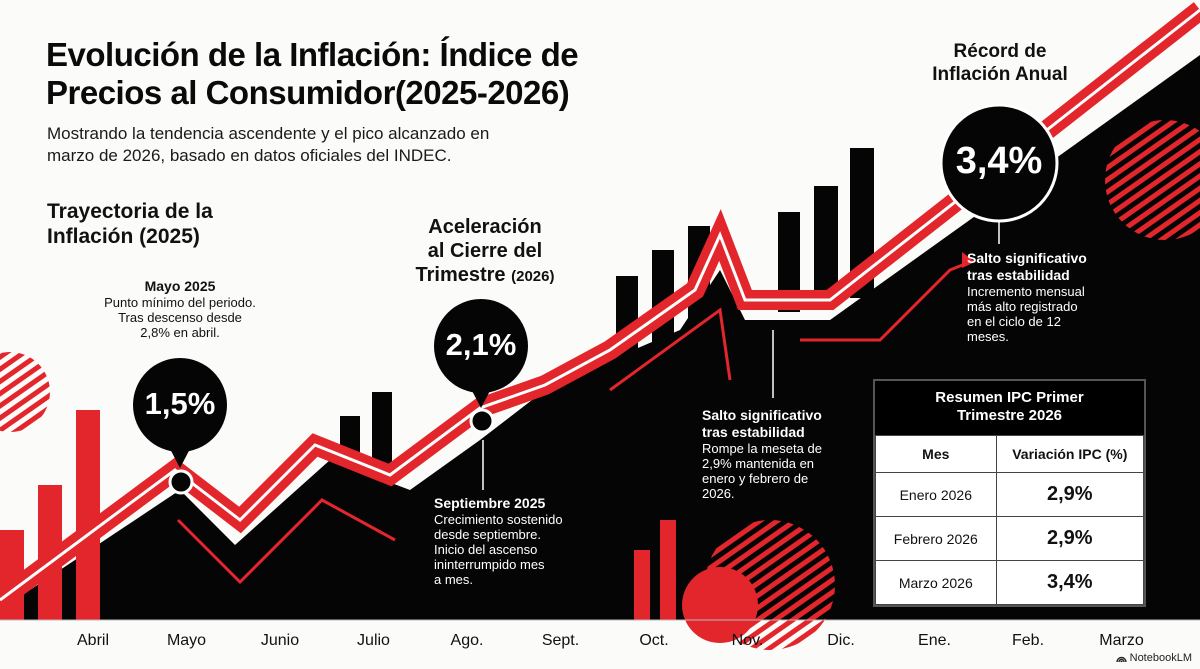 The width and height of the screenshot is (1200, 669). Describe the element at coordinates (753, 432) in the screenshot. I see `annotation-jump-heading: tras estabilidad` at that location.